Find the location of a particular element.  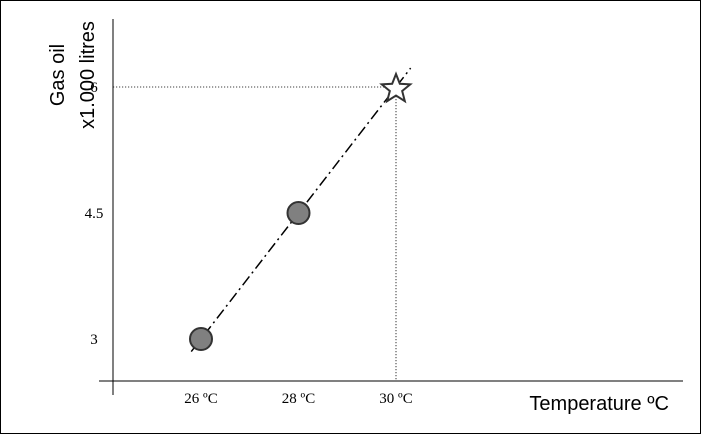

y-tick-label: 6 is located at coordinates (94, 88).